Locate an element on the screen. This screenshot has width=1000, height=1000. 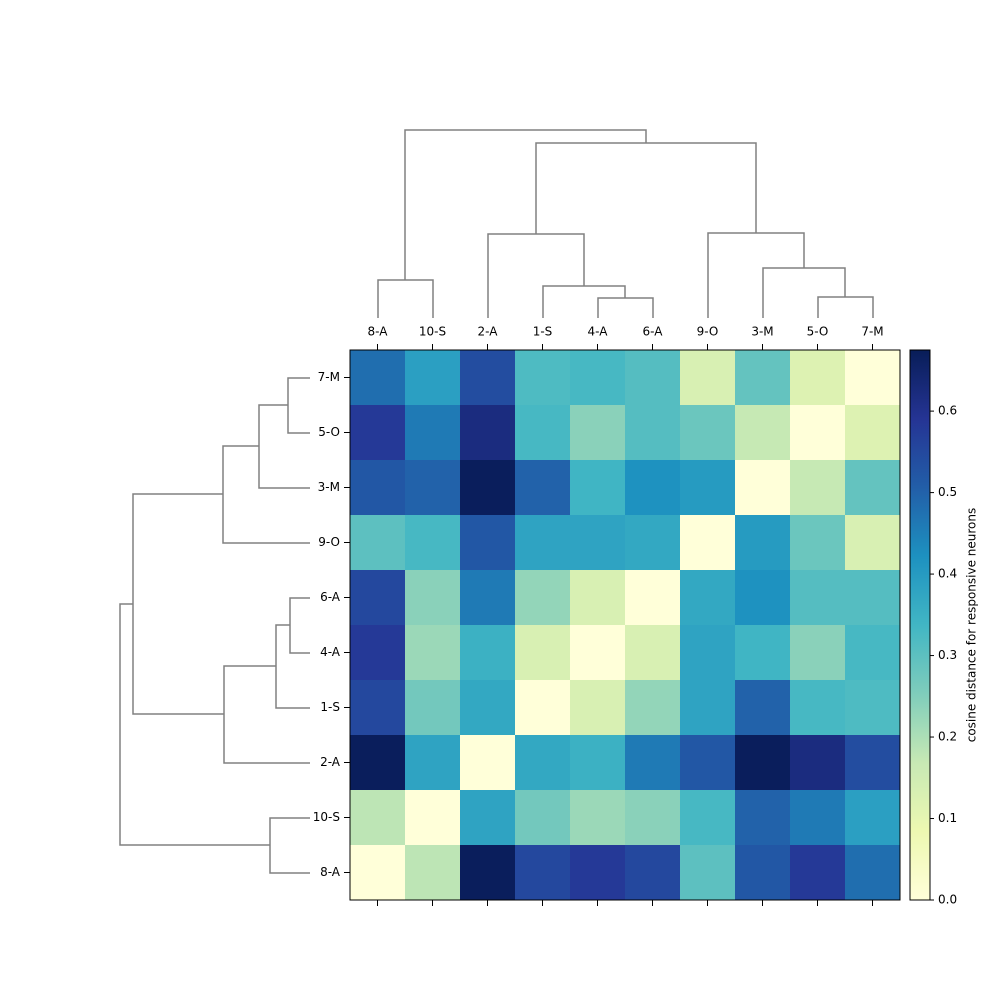
column-dendrogram is located at coordinates (625, 223).